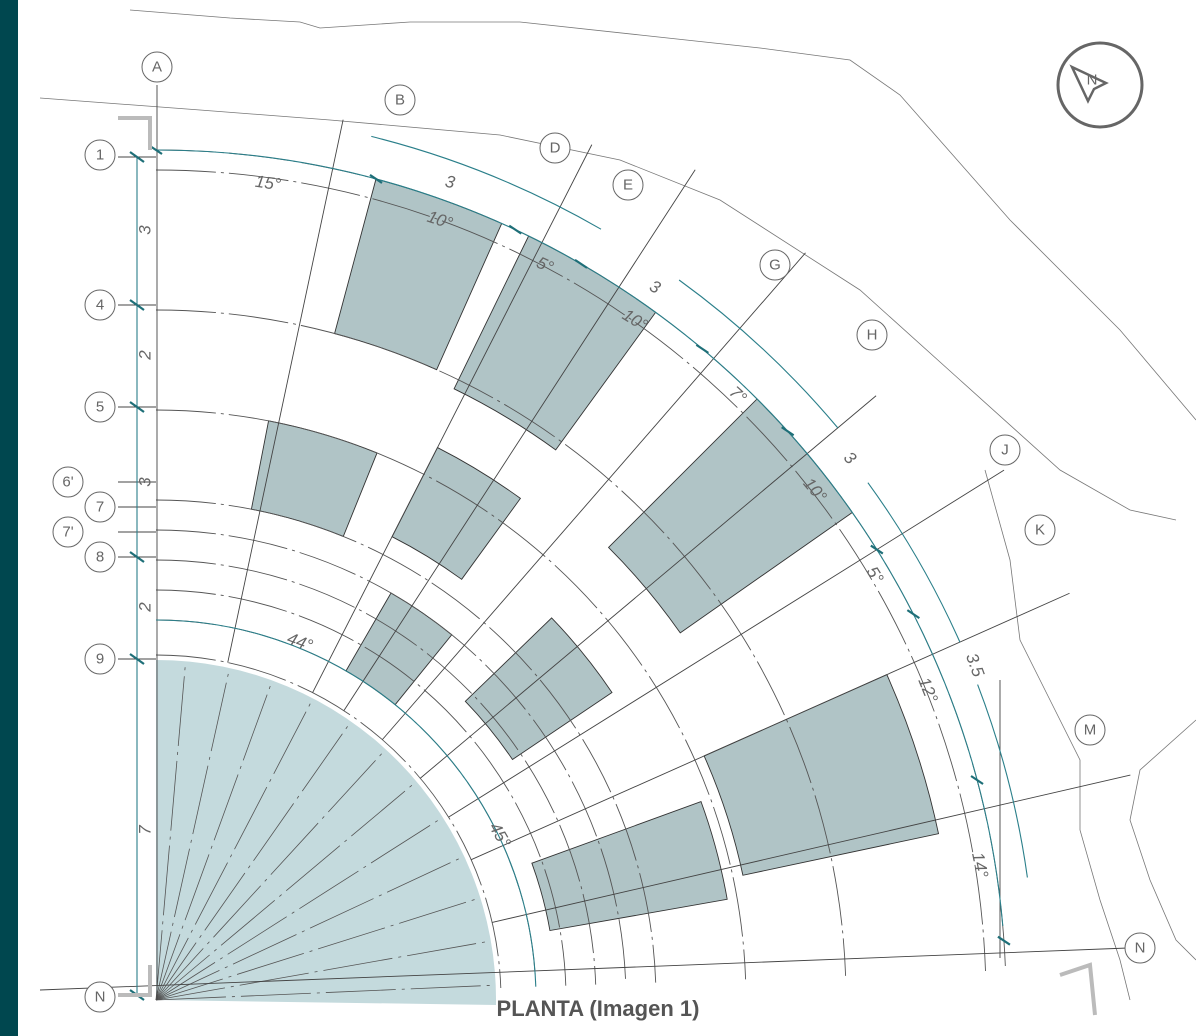  Describe the element at coordinates (268, 183) in the screenshot. I see `angle-label: 15°` at that location.